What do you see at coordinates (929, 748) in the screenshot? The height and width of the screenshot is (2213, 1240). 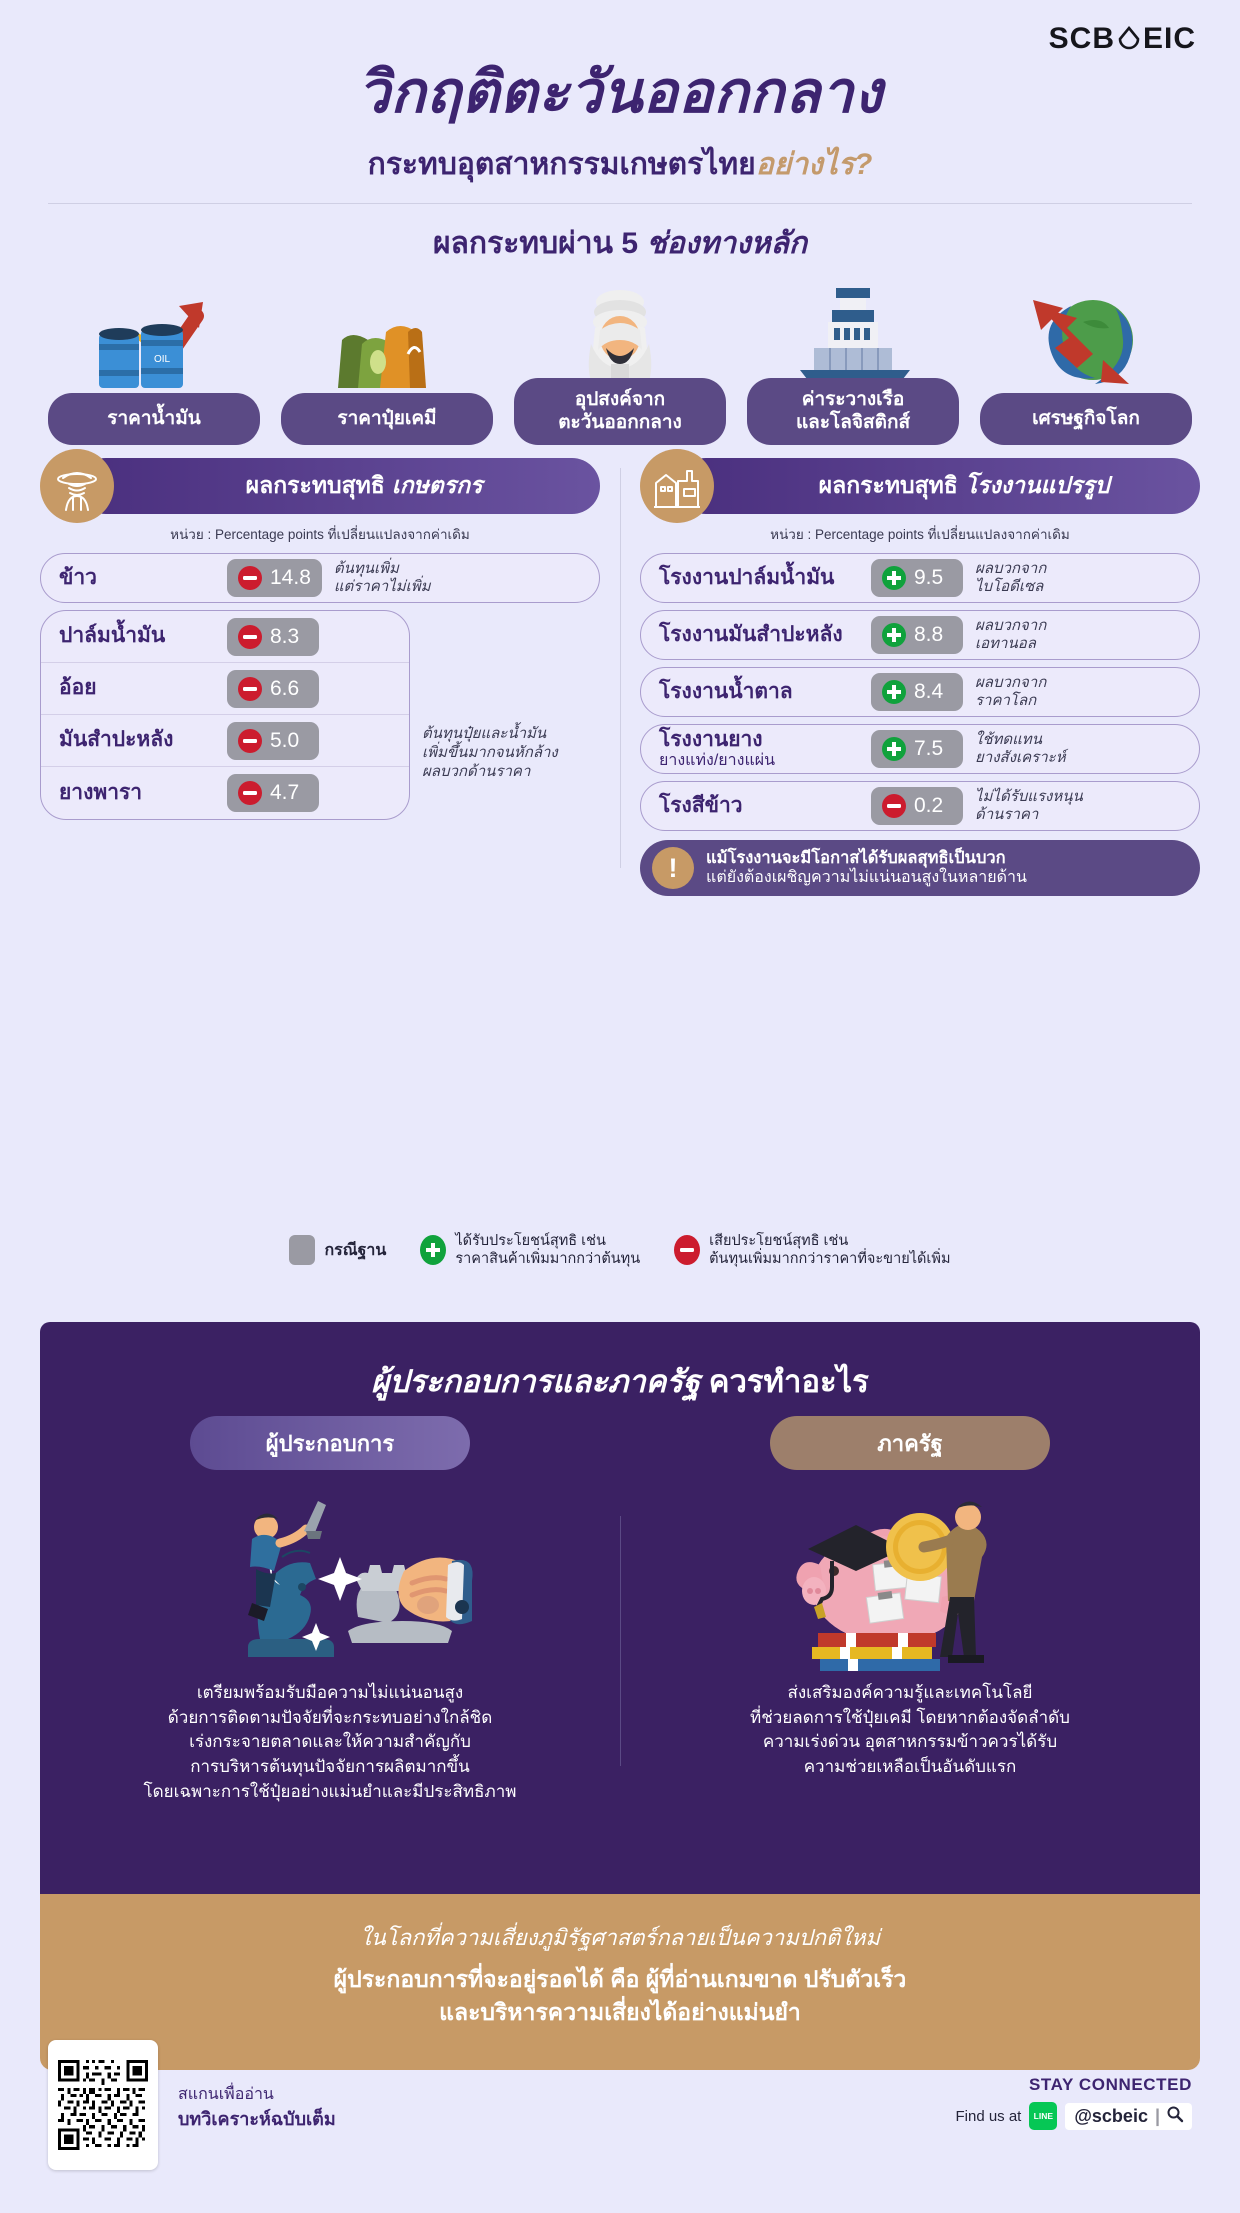 I see `value-text: 7.5` at bounding box center [929, 748].